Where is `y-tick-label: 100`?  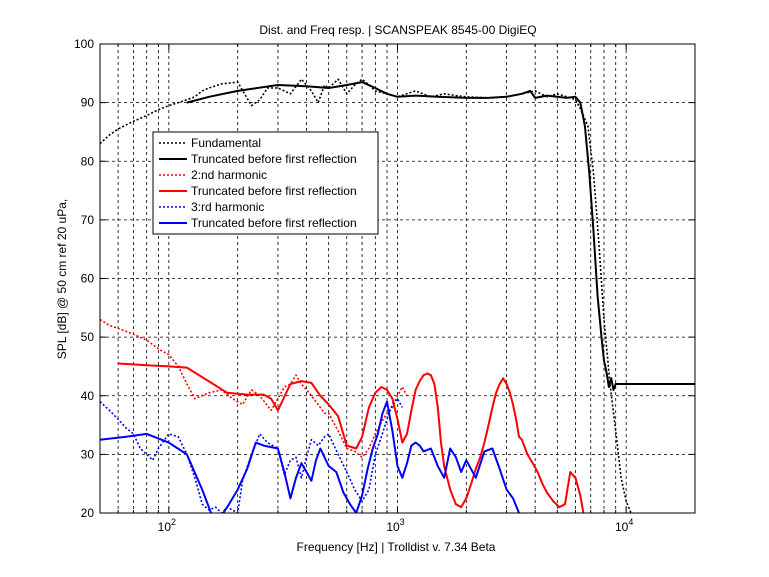 y-tick-label: 100 is located at coordinates (84, 44).